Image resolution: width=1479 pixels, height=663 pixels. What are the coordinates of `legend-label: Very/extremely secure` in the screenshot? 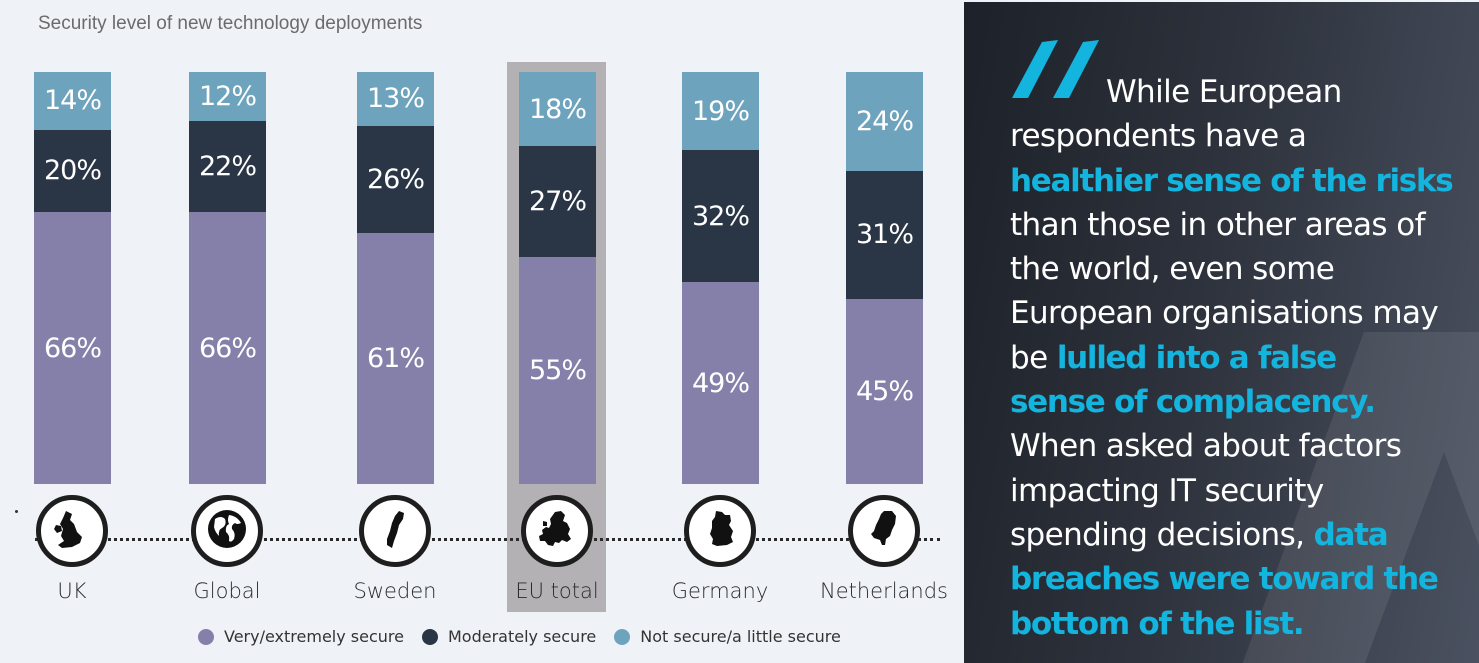 It's located at (314, 636).